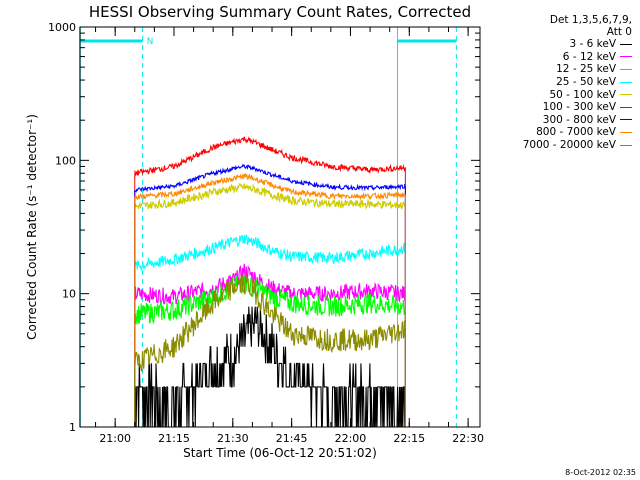 Image resolution: width=640 pixels, height=480 pixels. What do you see at coordinates (589, 56) in the screenshot?
I see `legend-item-label: 6 - 12 keV` at bounding box center [589, 56].